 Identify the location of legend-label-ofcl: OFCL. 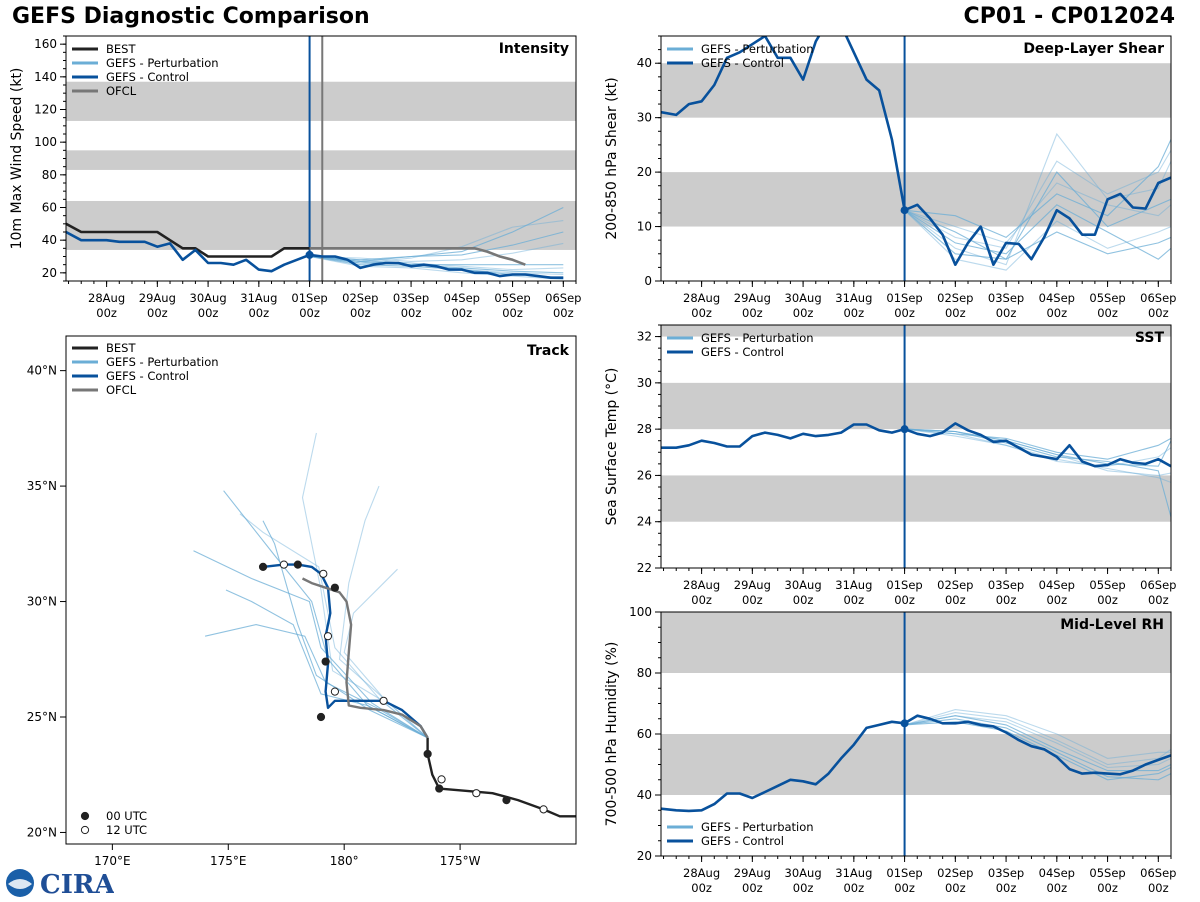
(121, 390).